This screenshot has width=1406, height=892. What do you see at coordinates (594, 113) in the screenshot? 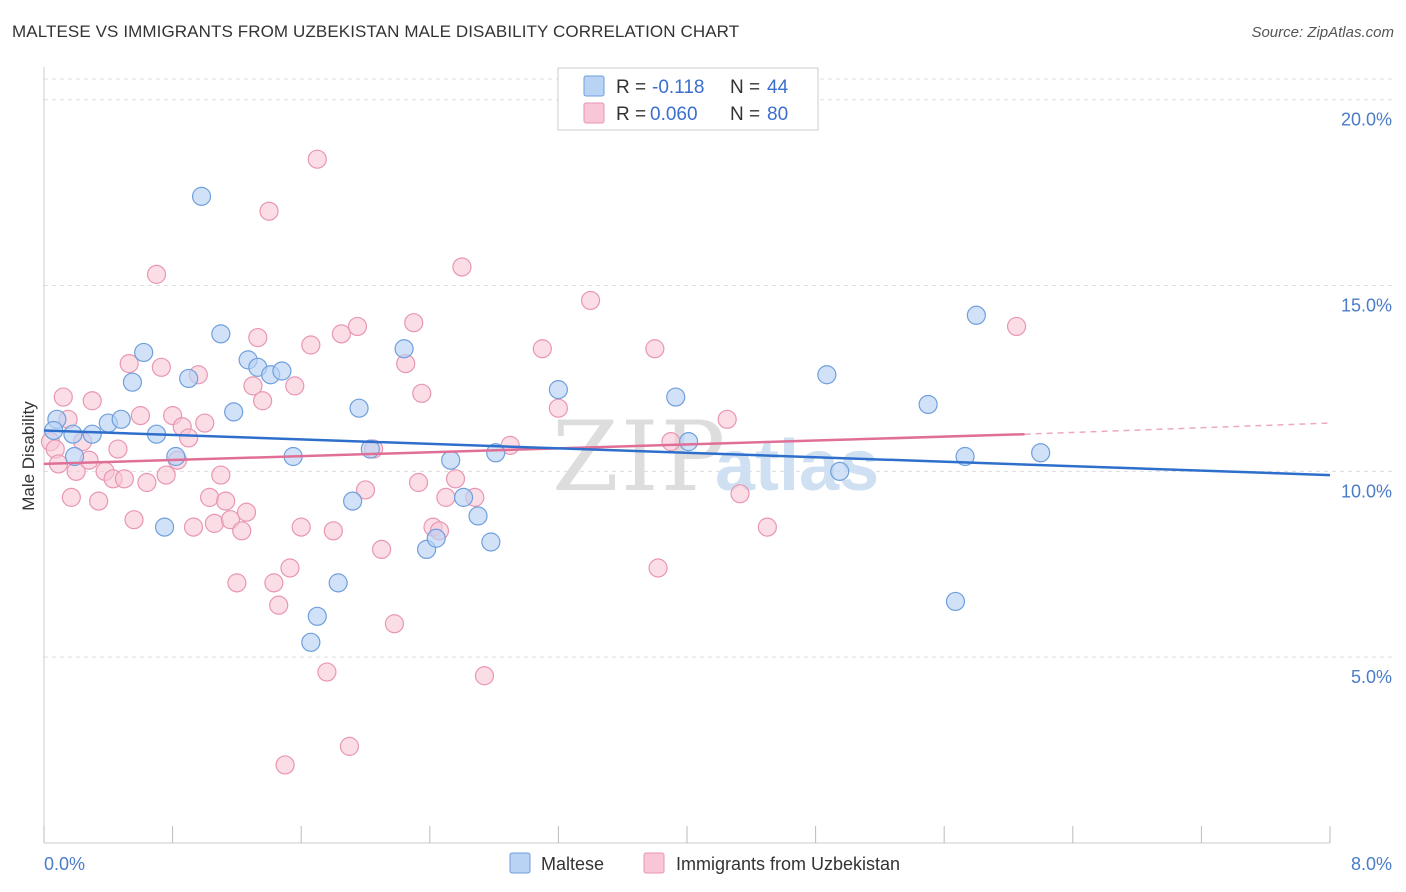
I see `legend-swatch-uzbekistan` at bounding box center [594, 113].